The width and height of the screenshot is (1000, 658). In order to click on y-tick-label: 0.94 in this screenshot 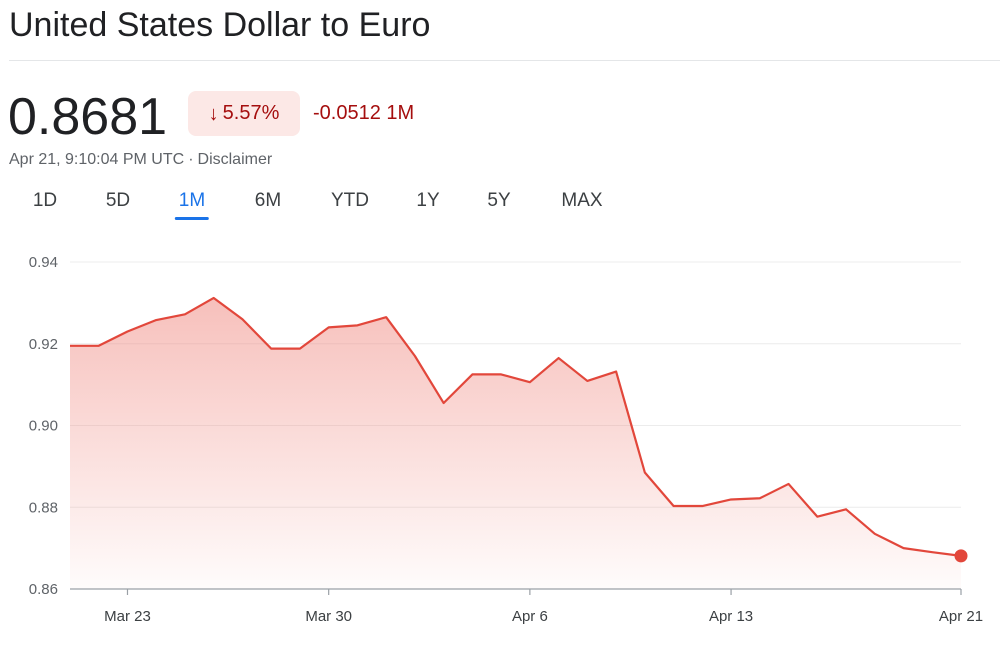, I will do `click(43, 262)`.